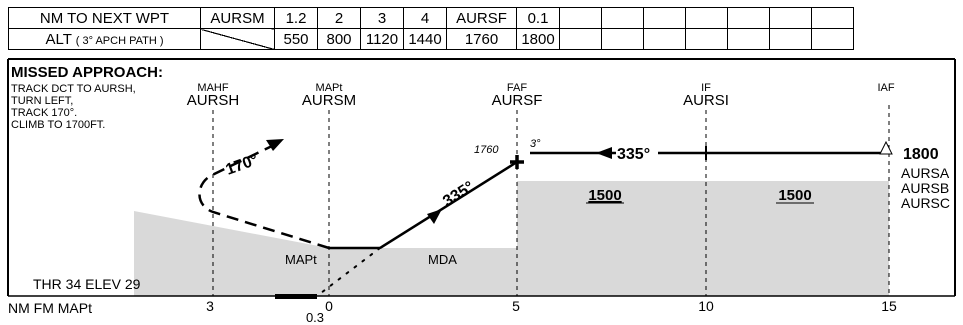 The height and width of the screenshot is (325, 963). I want to click on iaf-altitude: 1800, so click(921, 154).